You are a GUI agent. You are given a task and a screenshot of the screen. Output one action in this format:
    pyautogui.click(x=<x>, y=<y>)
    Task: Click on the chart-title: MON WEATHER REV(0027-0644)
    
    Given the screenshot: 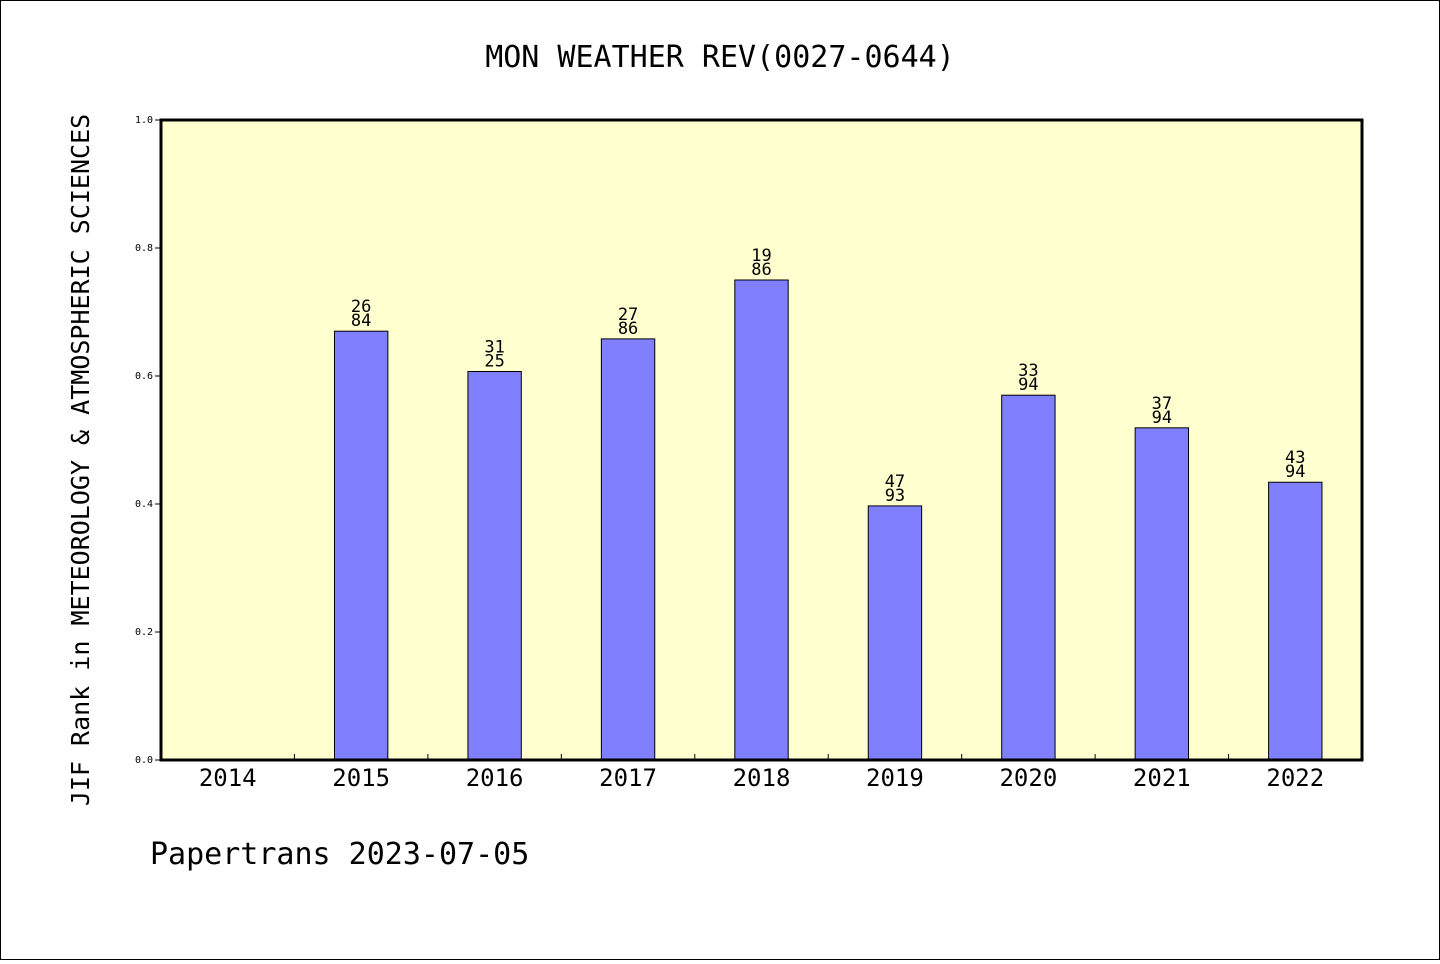 What is the action you would take?
    pyautogui.click(x=720, y=57)
    